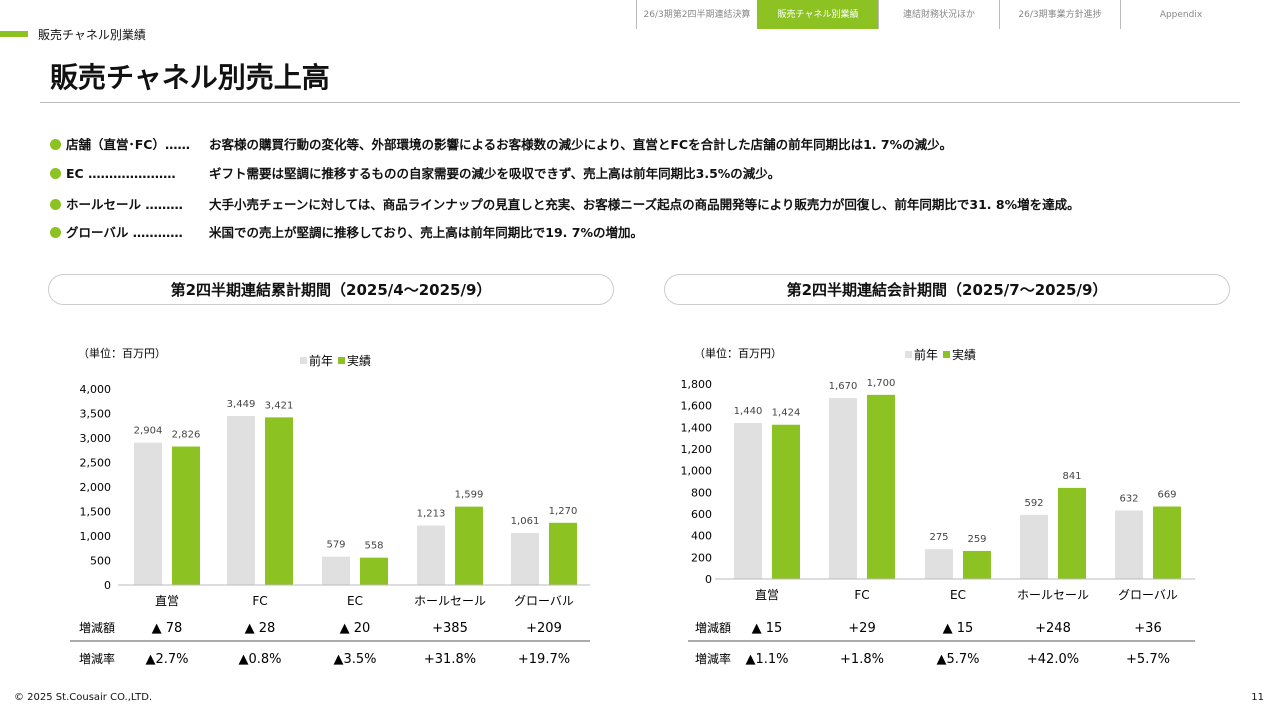 Image resolution: width=1280 pixels, height=720 pixels. What do you see at coordinates (697, 427) in the screenshot?
I see `y-tick-label: 1,400` at bounding box center [697, 427].